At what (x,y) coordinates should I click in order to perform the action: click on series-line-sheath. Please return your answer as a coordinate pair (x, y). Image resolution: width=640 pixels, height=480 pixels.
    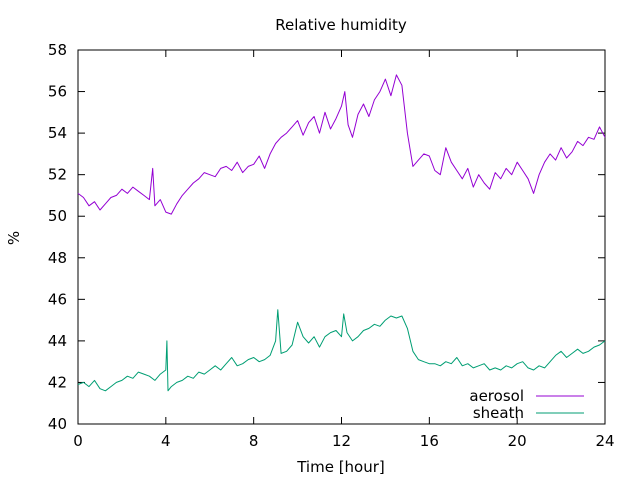
    Looking at the image, I should click on (341, 350).